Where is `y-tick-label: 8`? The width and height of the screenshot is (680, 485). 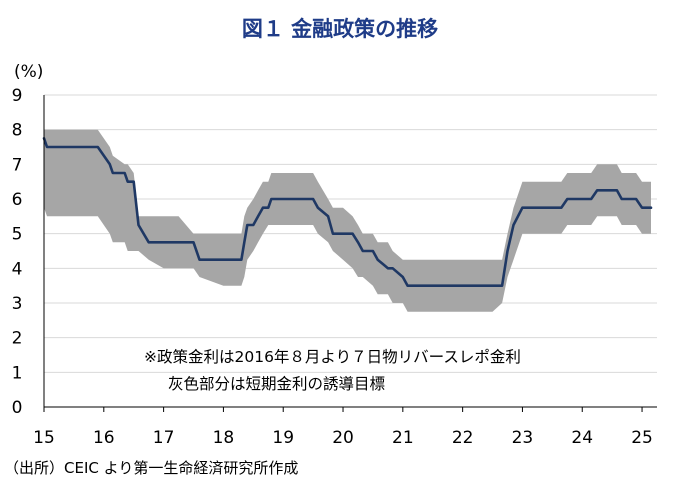 y-tick-label: 8 is located at coordinates (17, 131).